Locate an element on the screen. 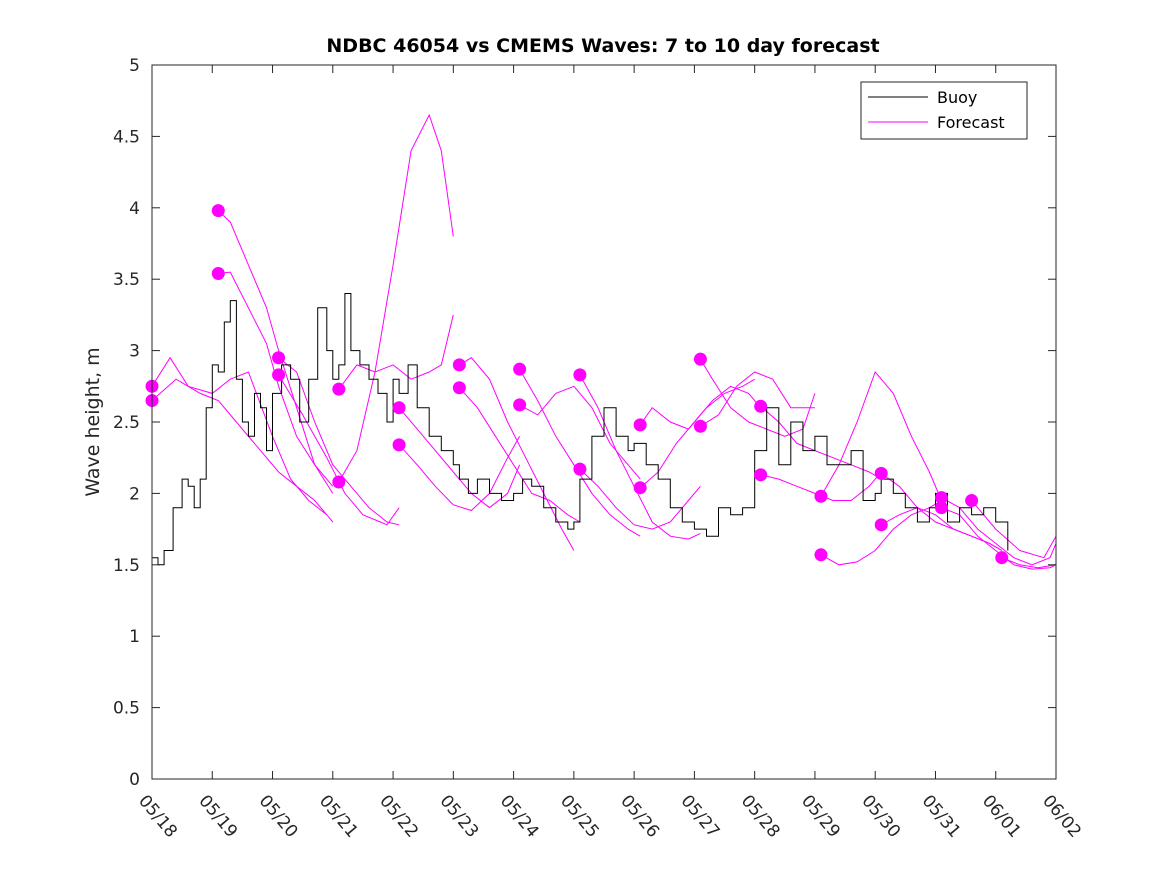 Image resolution: width=1167 pixels, height=875 pixels. legend: Buoy Forecast is located at coordinates (944, 110).